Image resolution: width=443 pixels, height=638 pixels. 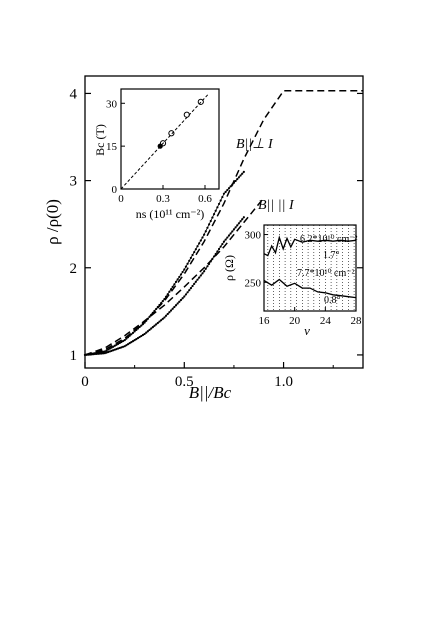 I want to click on perp-label: B||⊥ I, so click(x=255, y=144).